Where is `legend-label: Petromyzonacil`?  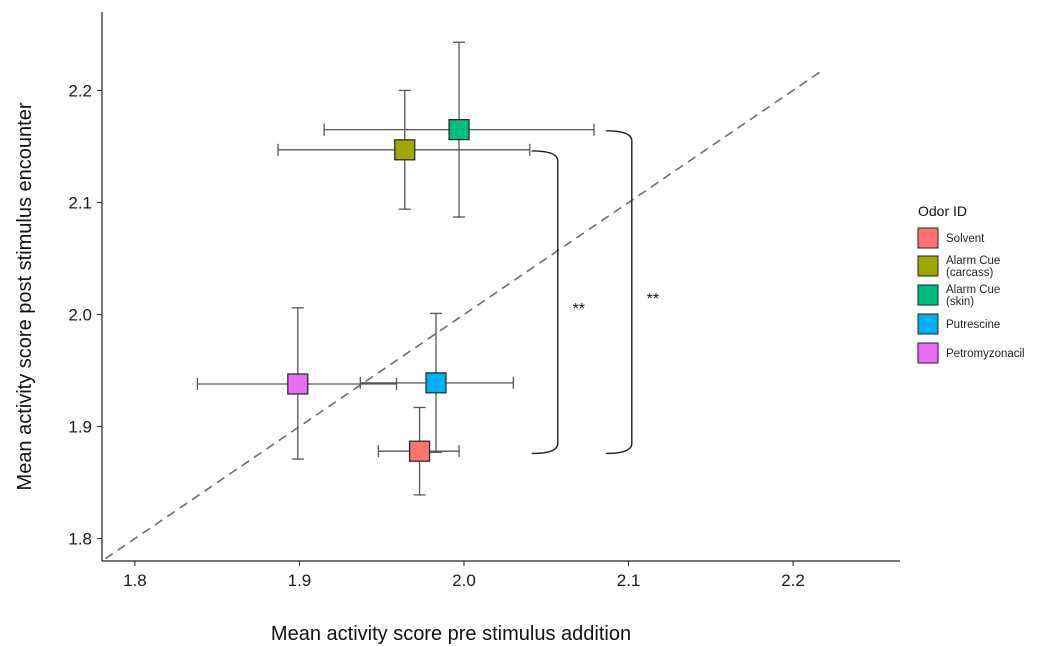 legend-label: Petromyzonacil is located at coordinates (985, 354).